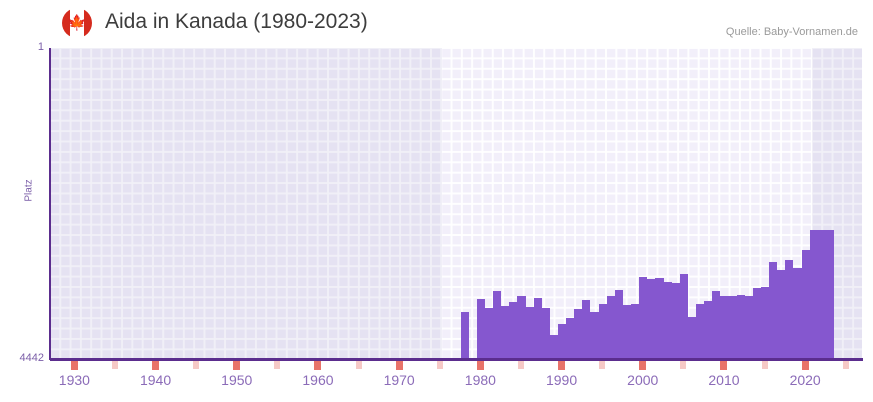 Image resolution: width=873 pixels, height=402 pixels. Describe the element at coordinates (436, 383) in the screenshot. I see `x-axis-labels: 1930 1940 1950 1960 1970 1980 1990 2000 2010 2020` at that location.